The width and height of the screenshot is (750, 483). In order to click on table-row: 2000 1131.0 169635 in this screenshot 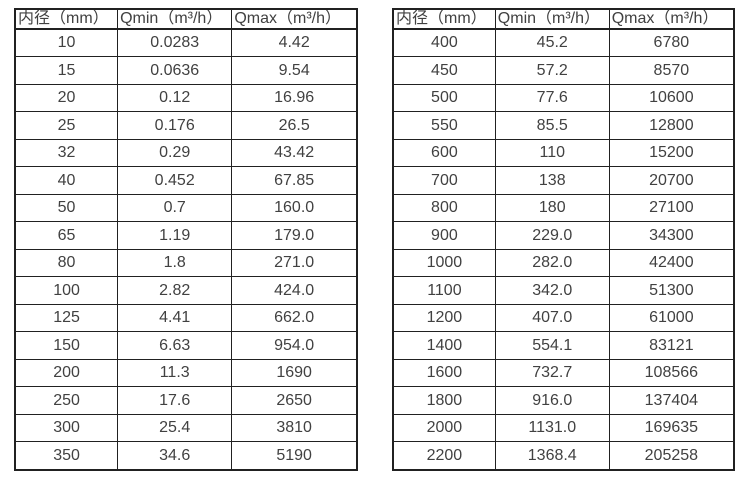, I will do `click(563, 428)`.